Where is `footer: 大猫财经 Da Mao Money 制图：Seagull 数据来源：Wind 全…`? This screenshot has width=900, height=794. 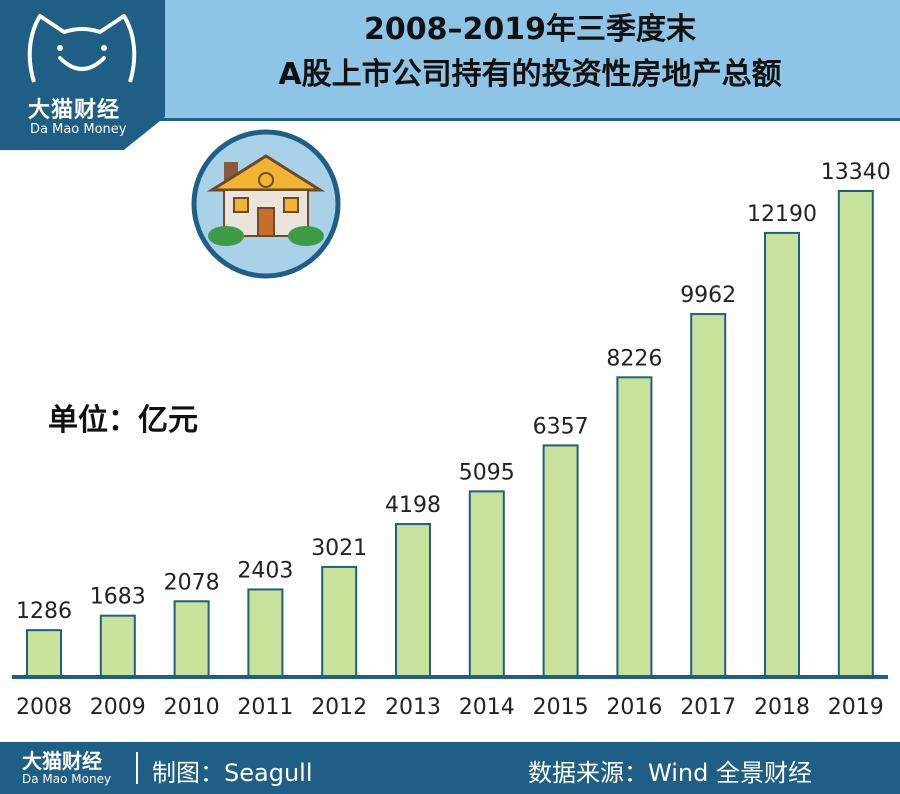 footer: 大猫财经 Da Mao Money 制图：Seagull 数据来源：Wind 全… is located at coordinates (450, 768).